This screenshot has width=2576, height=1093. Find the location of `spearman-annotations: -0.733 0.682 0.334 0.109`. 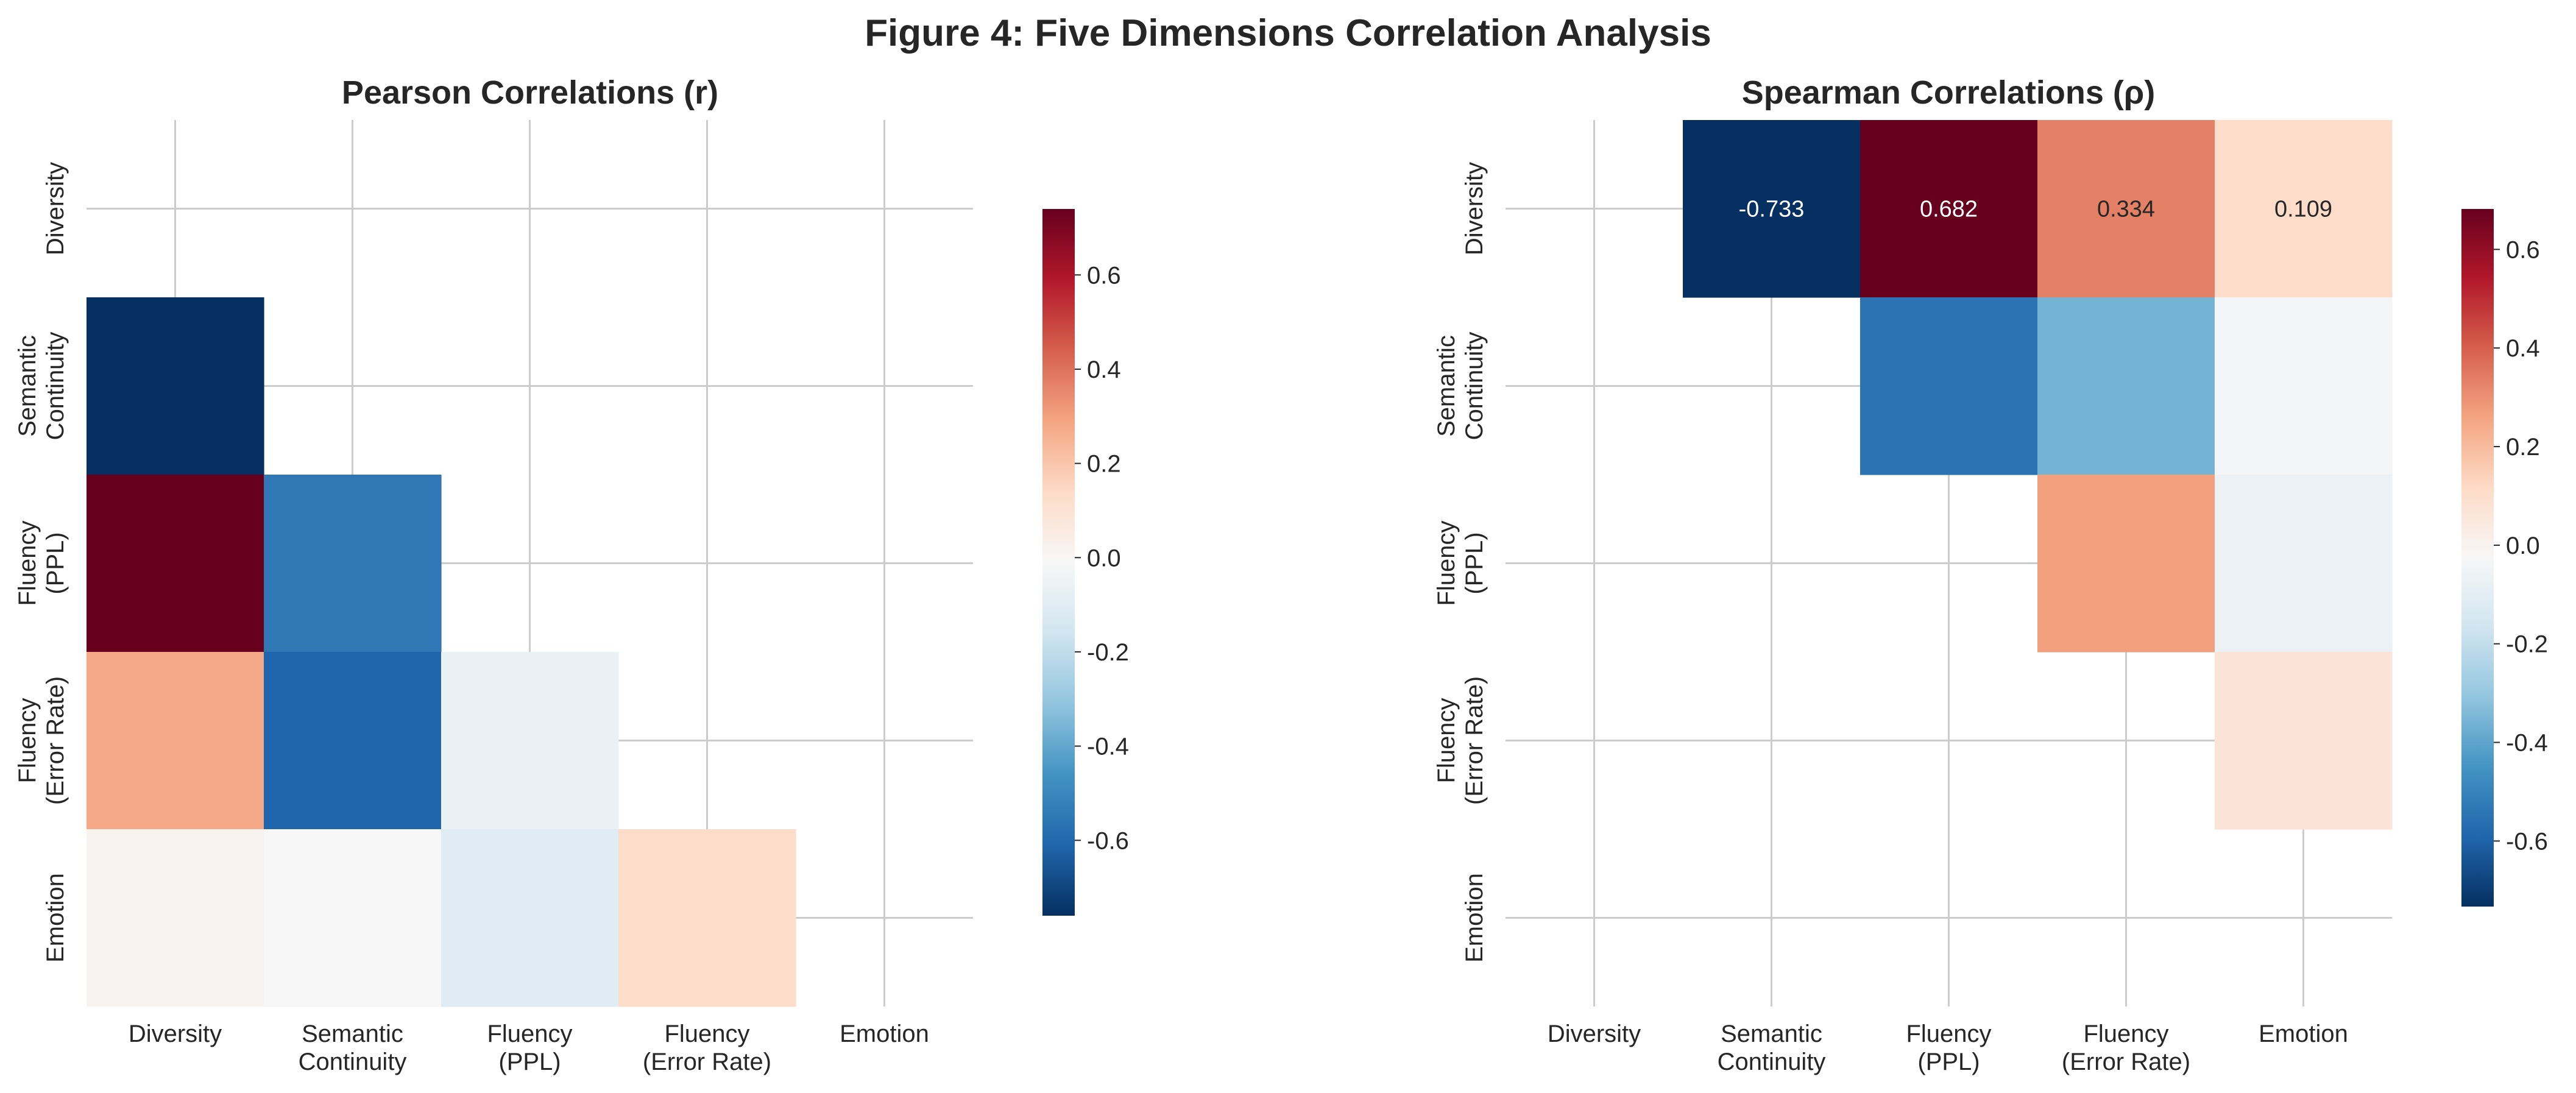

spearman-annotations: -0.733 0.682 0.334 0.109 is located at coordinates (2035, 209).